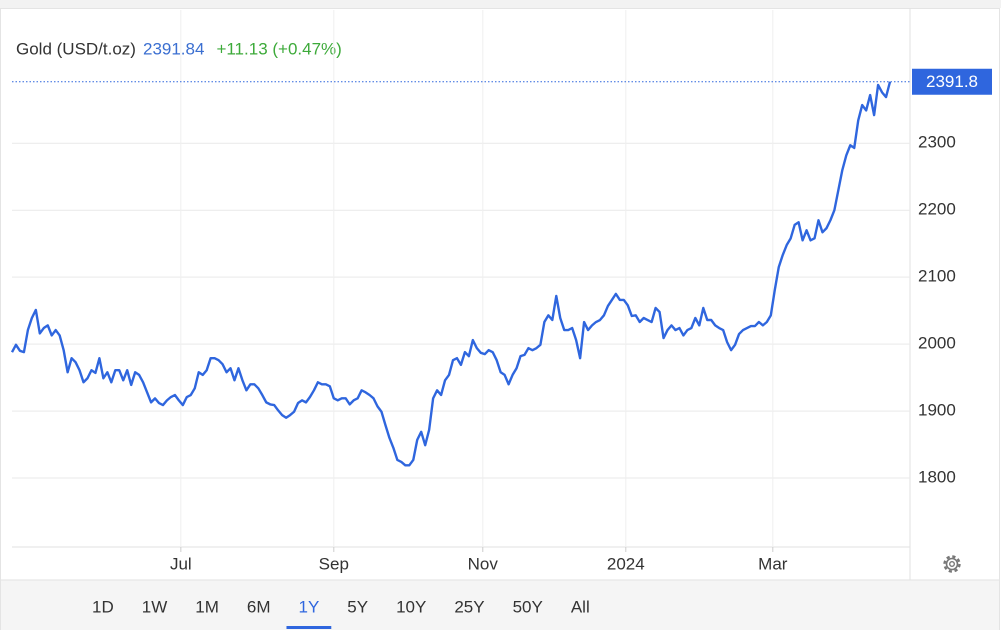 The height and width of the screenshot is (636, 1001). What do you see at coordinates (278, 48) in the screenshot?
I see `price-change: +11.13 (+0.47%)` at bounding box center [278, 48].